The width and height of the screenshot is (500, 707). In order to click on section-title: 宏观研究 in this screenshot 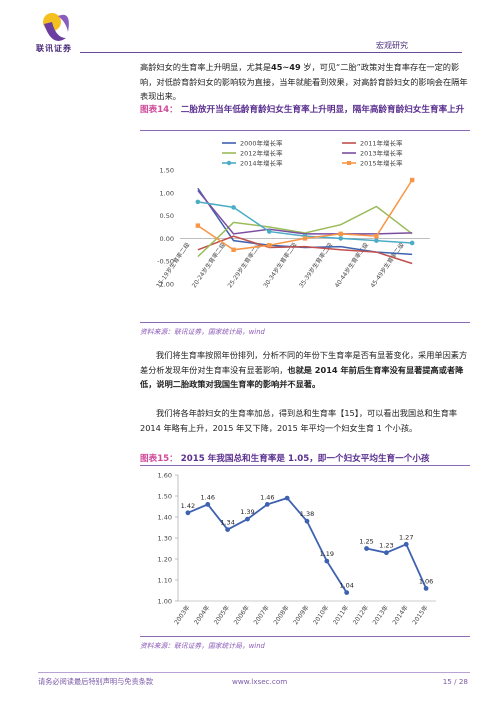, I will do `click(392, 45)`.